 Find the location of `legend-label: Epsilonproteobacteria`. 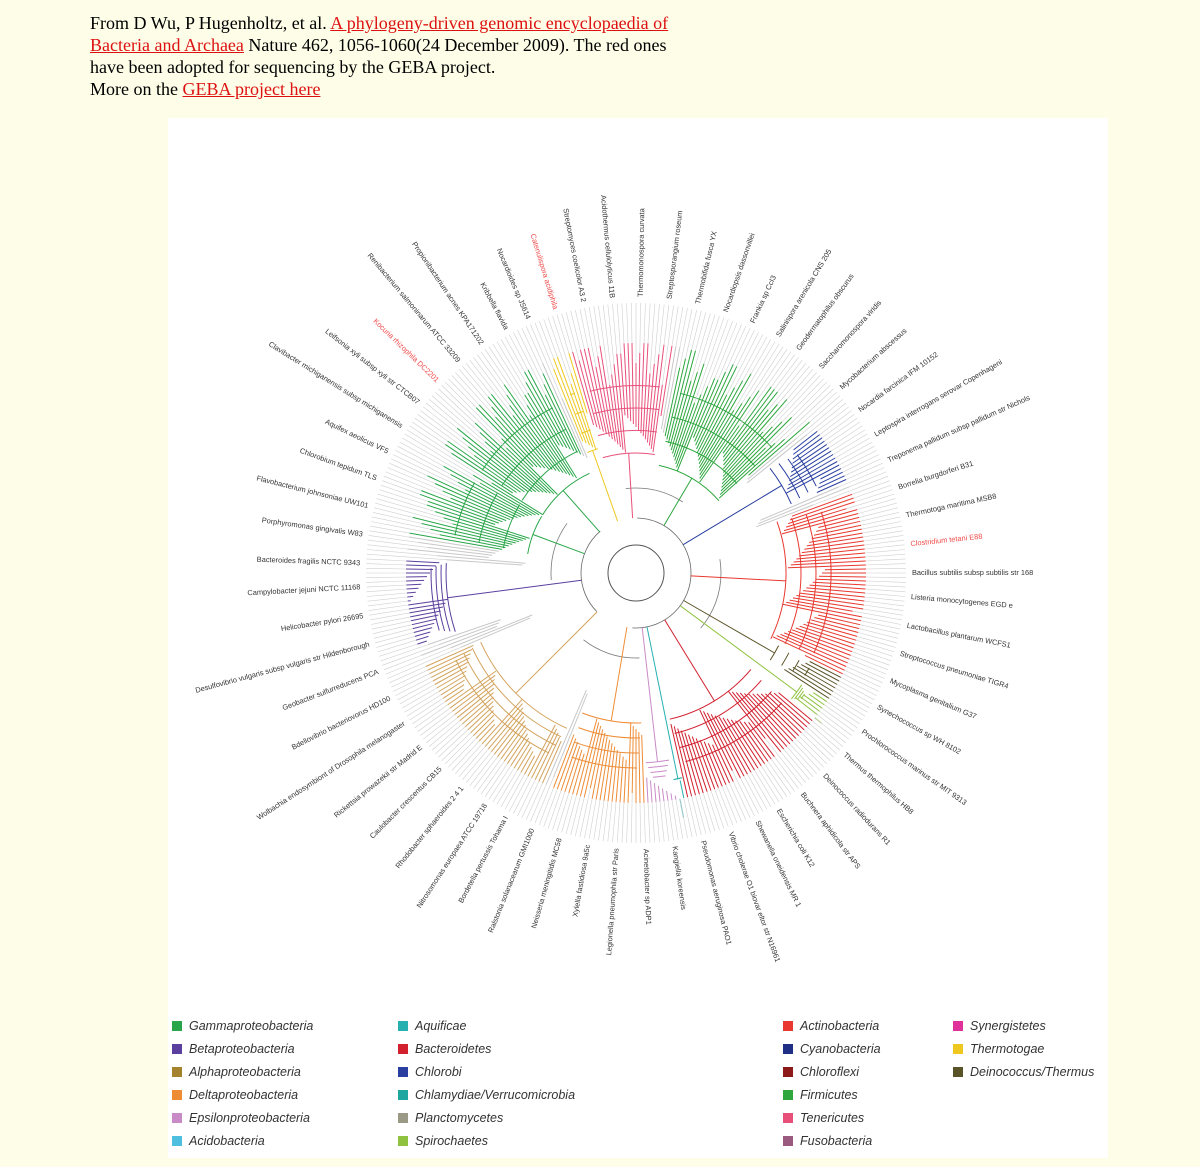

legend-label: Epsilonproteobacteria is located at coordinates (249, 1117).